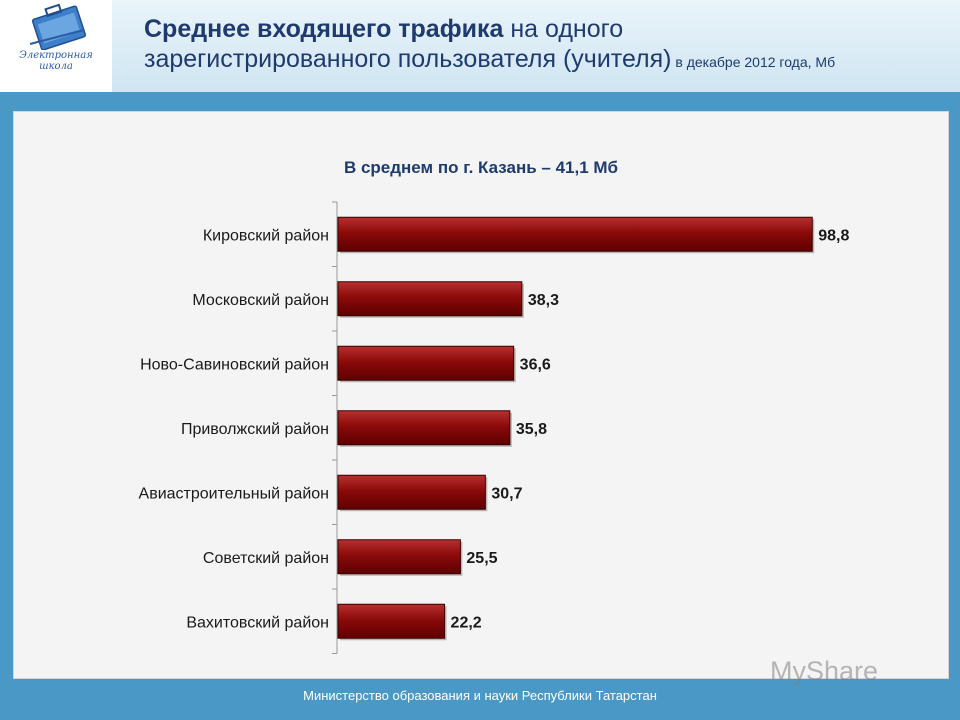 The width and height of the screenshot is (960, 720). What do you see at coordinates (563, 29) in the screenshot?
I see `title-regular-1: на одного` at bounding box center [563, 29].